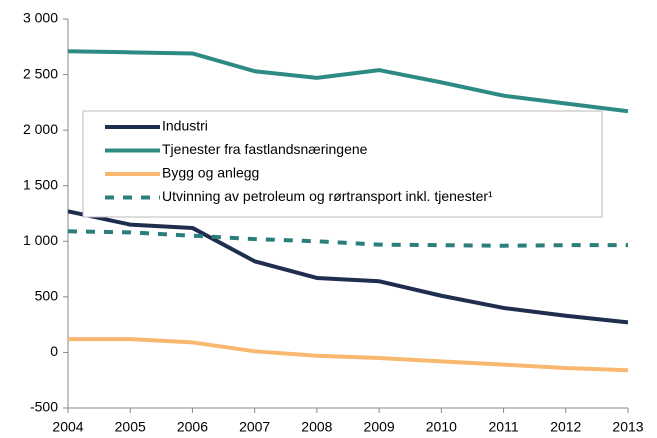  What do you see at coordinates (192, 427) in the screenshot?
I see `x-tick-label: 2006` at bounding box center [192, 427].